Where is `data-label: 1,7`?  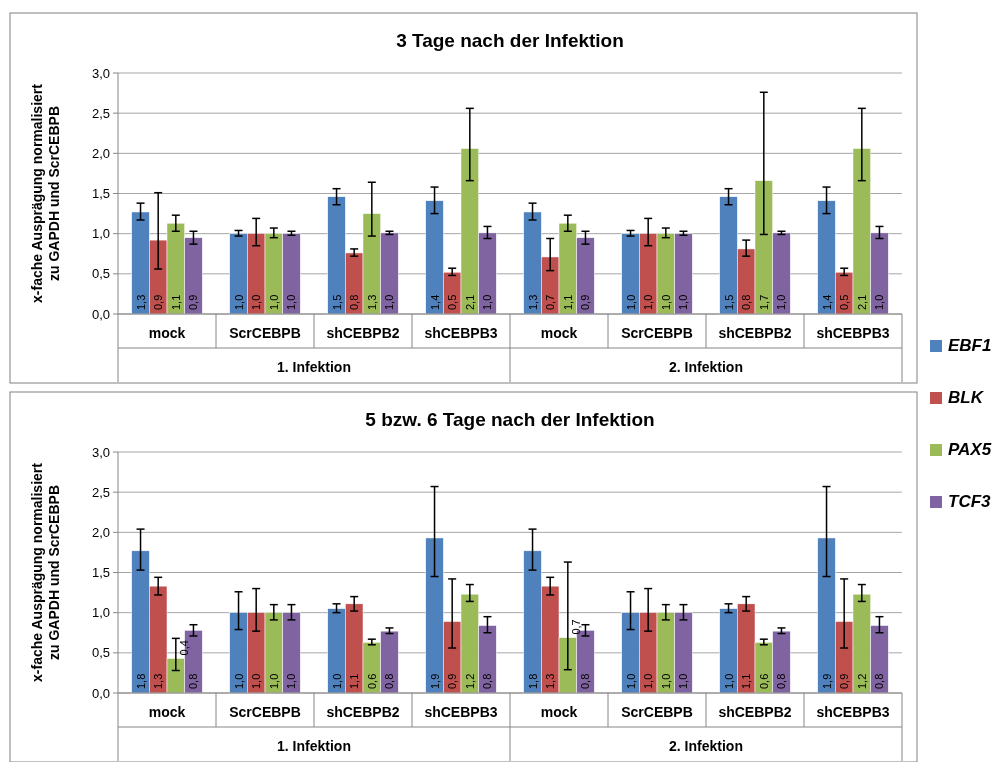 data-label: 1,7 is located at coordinates (763, 302).